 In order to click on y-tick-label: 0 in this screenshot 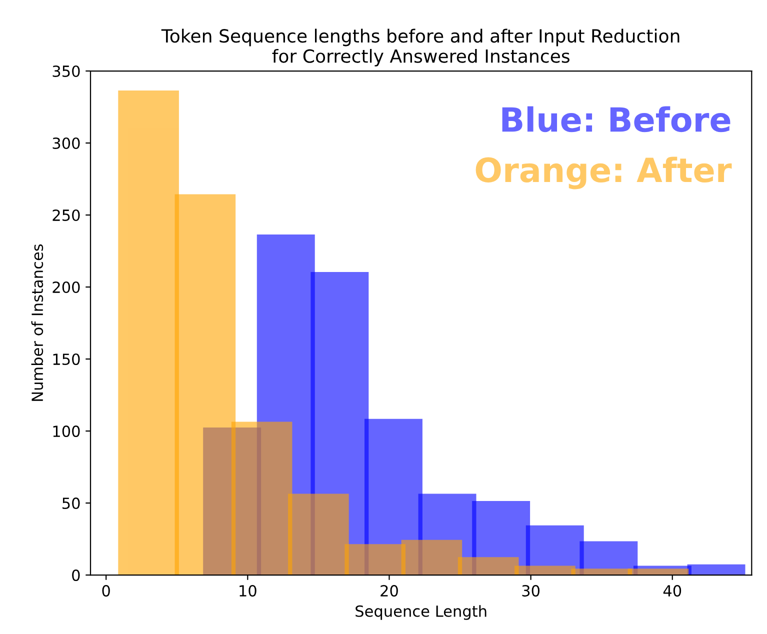, I will do `click(76, 576)`.